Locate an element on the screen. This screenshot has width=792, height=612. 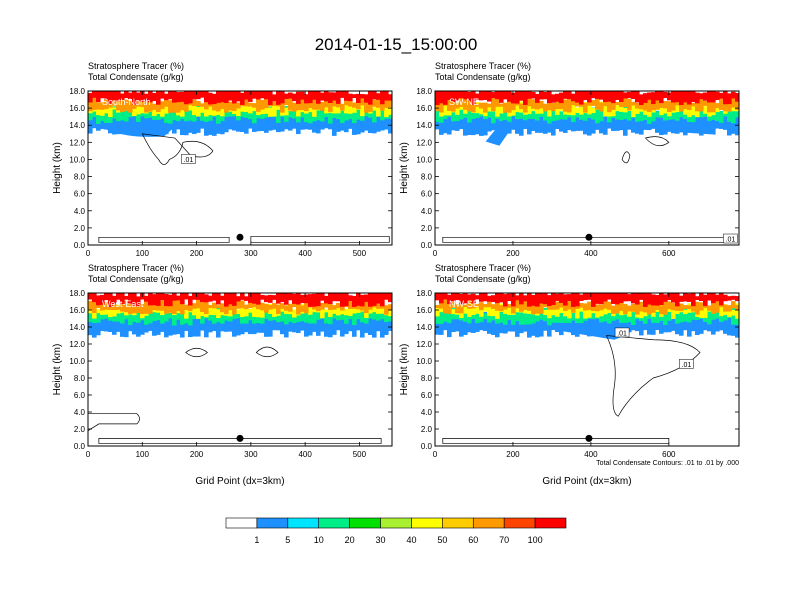
location-marker is located at coordinates (589, 237).